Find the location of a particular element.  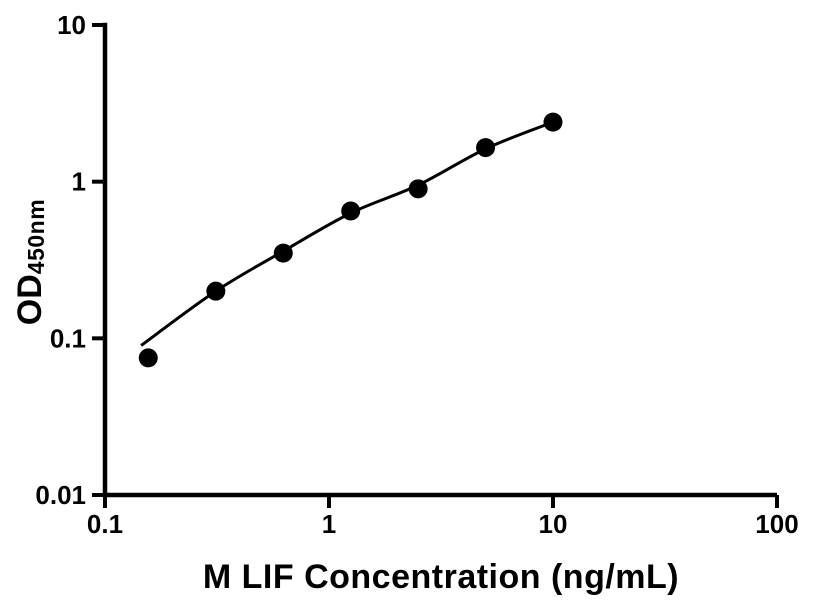

x-tick-label: 0.1 is located at coordinates (105, 524).